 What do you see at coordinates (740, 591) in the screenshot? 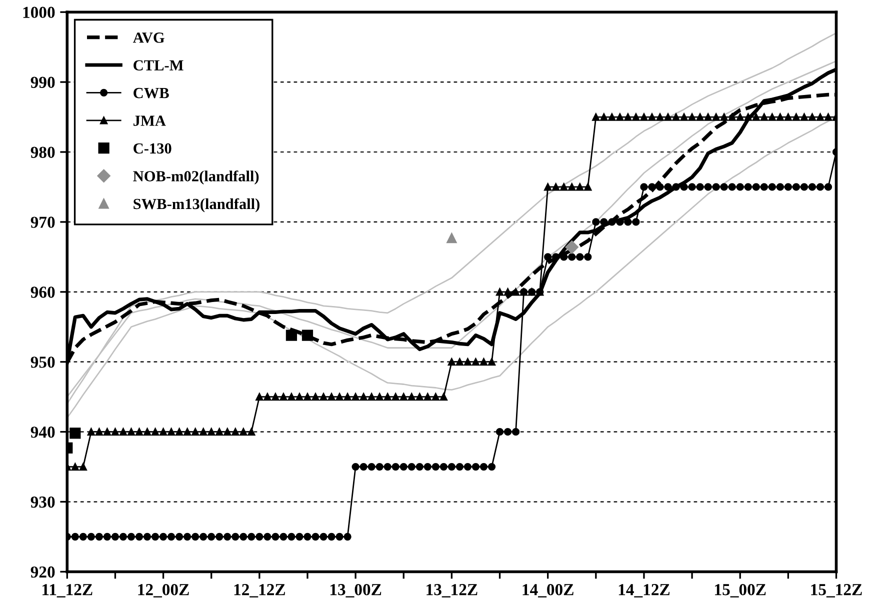
I see `x-tick-label: 15_00Z` at bounding box center [740, 591].